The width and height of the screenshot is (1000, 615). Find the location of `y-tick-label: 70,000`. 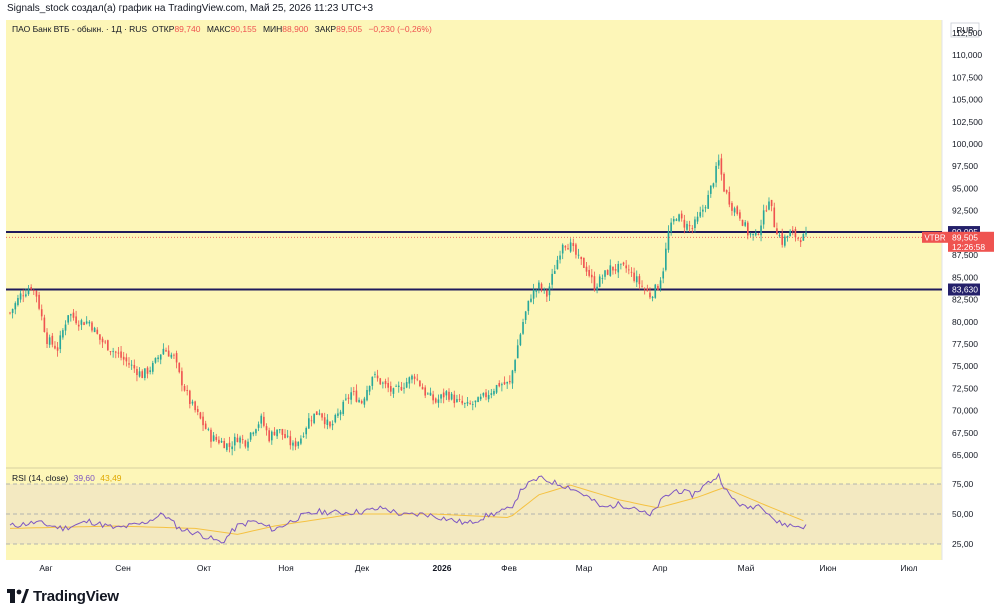

y-tick-label: 70,000 is located at coordinates (965, 411).